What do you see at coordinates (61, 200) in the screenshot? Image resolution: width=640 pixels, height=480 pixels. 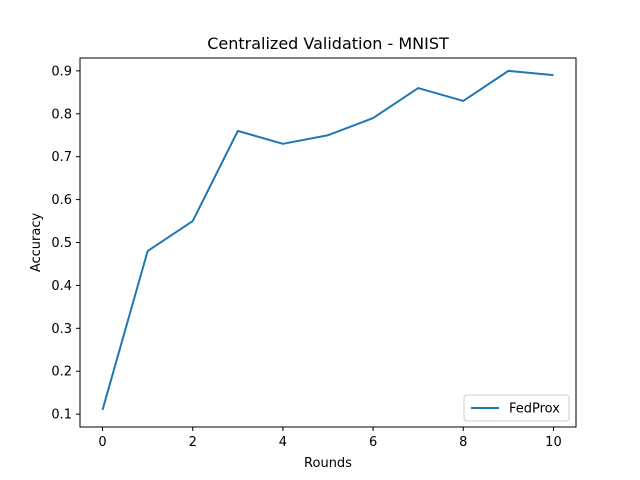 I see `y-tick-label: 0.6` at bounding box center [61, 200].